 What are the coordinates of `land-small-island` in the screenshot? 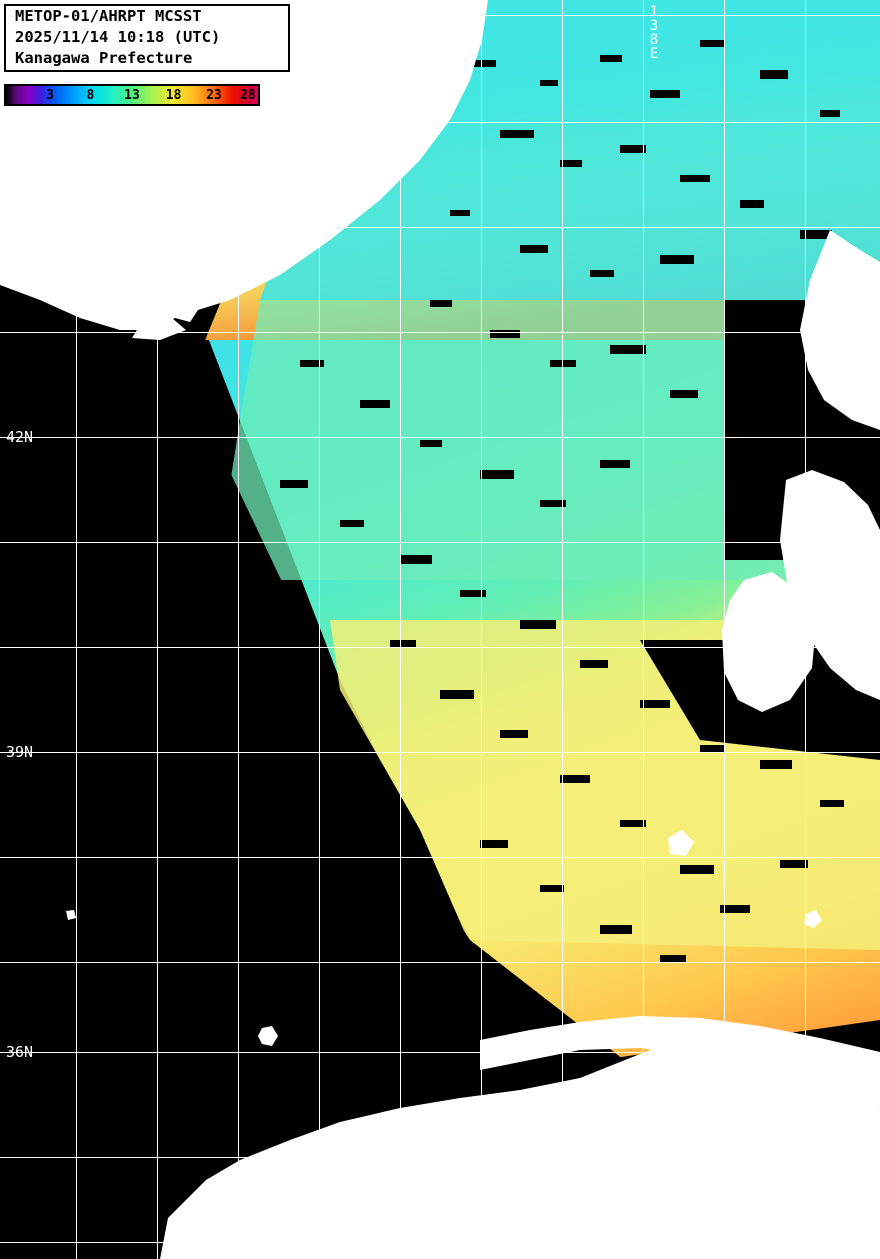 It's located at (71, 915).